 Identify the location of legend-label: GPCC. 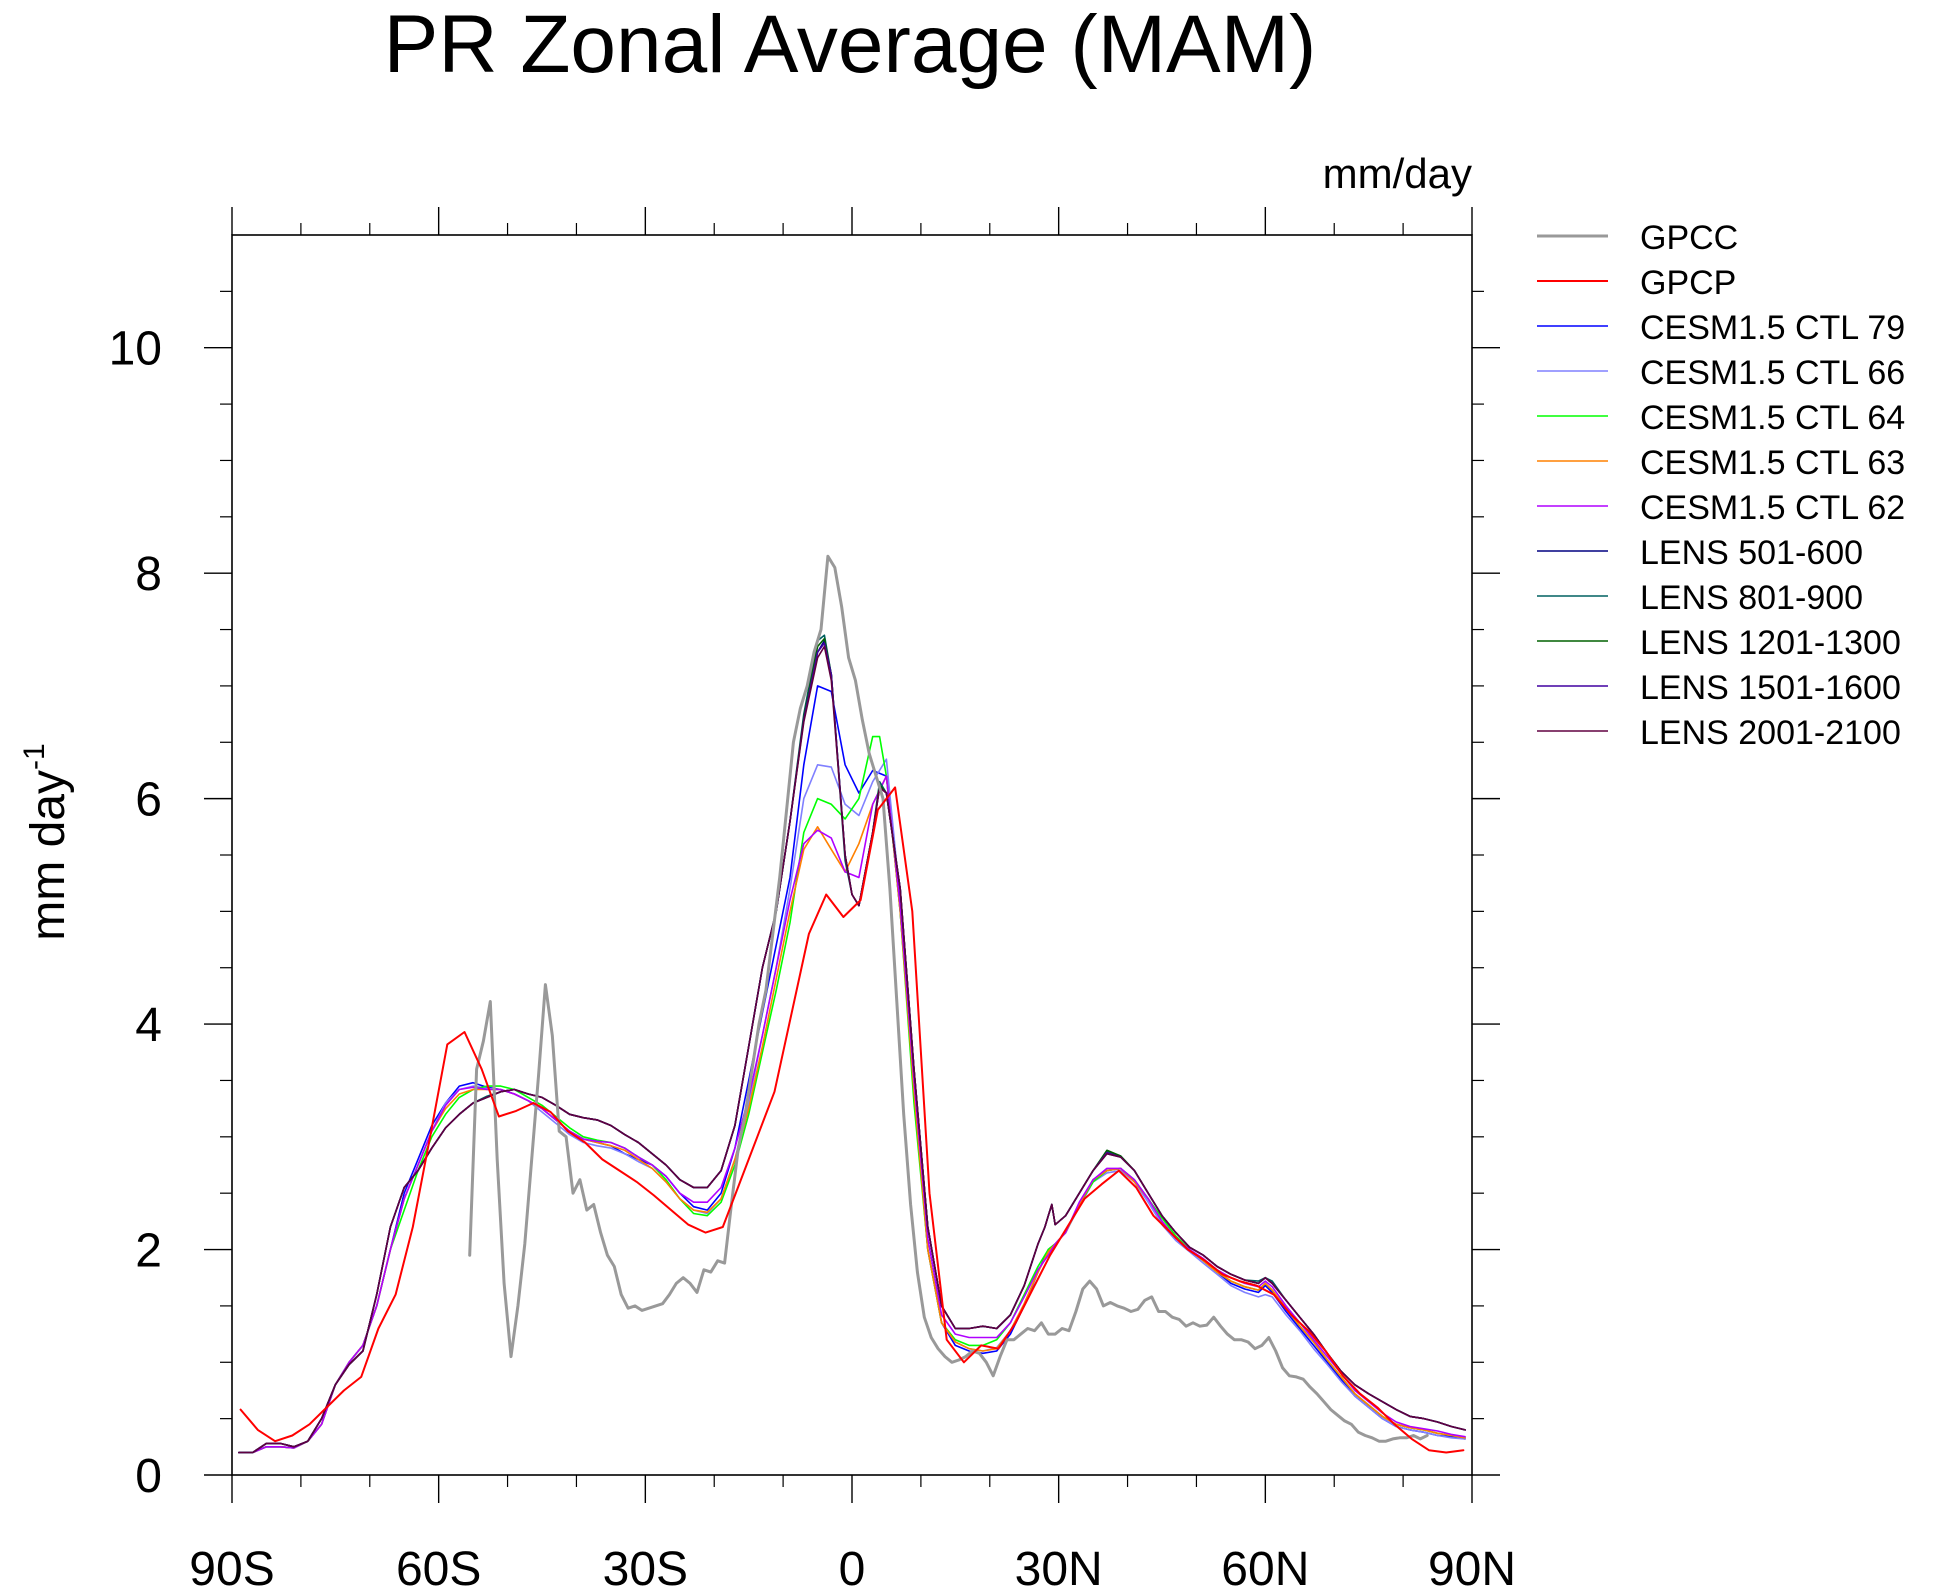
(1689, 238).